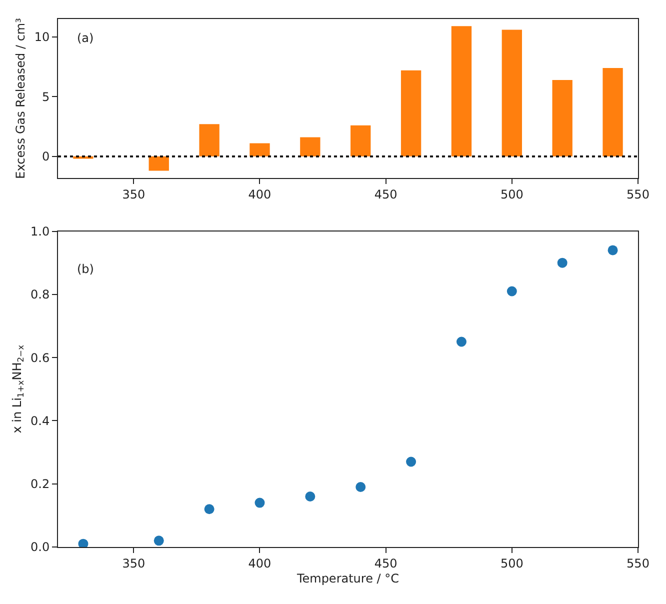 This screenshot has width=666, height=604. Describe the element at coordinates (40, 547) in the screenshot. I see `y-tick-label: 0.0` at that location.